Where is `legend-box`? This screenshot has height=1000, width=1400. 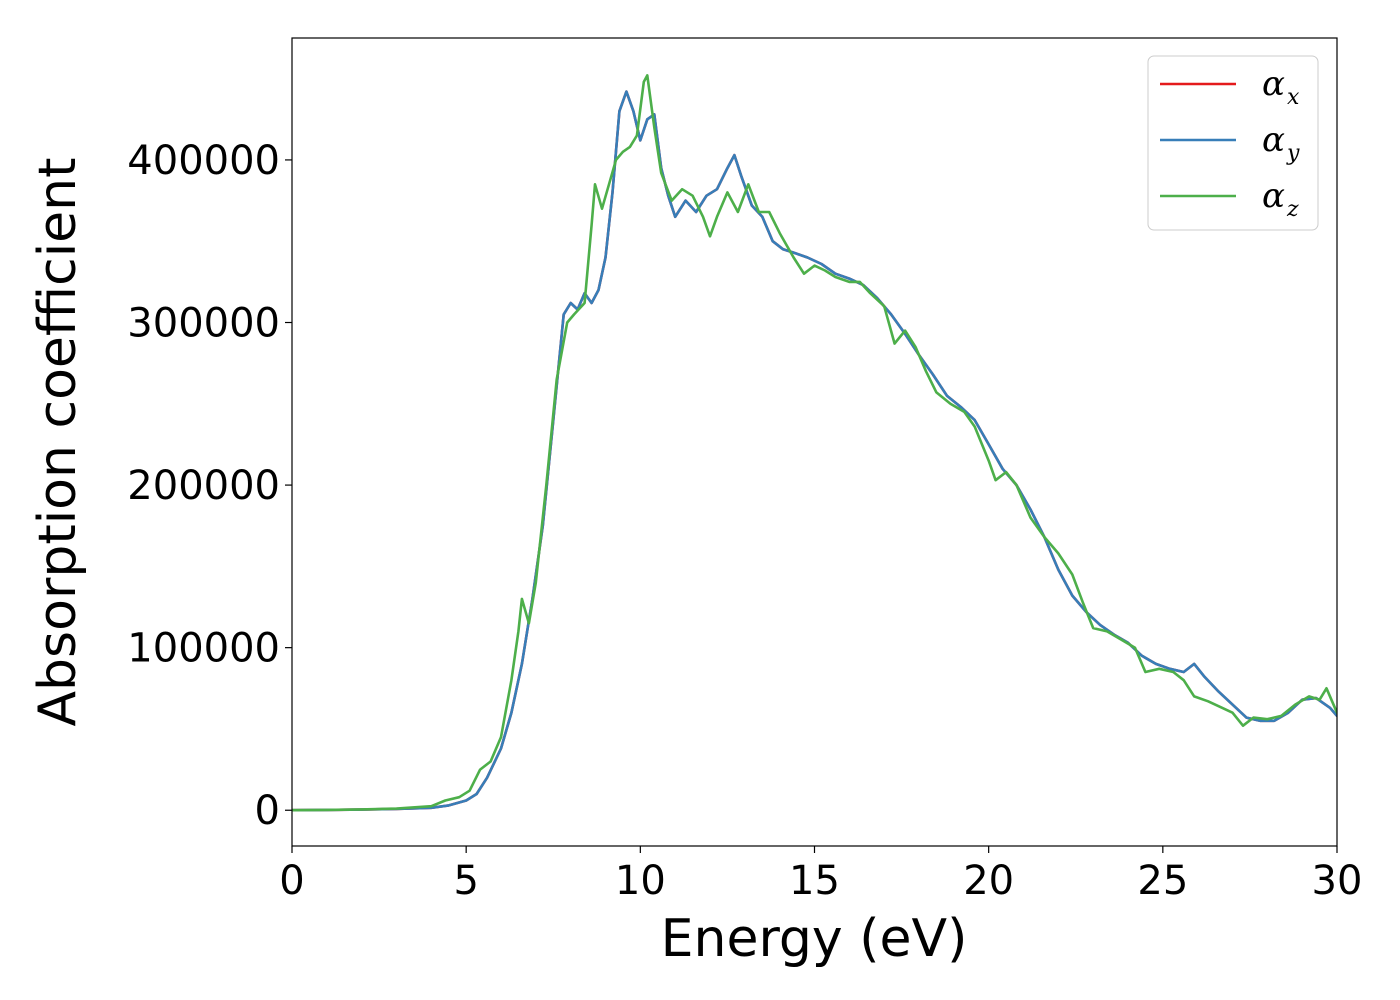
legend-box is located at coordinates (1233, 143).